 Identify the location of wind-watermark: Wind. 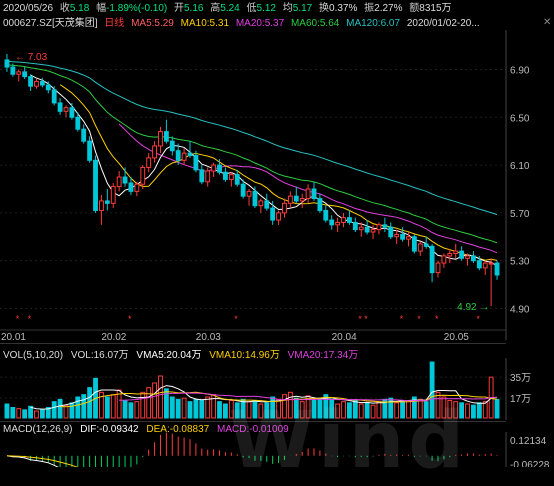
(348, 441).